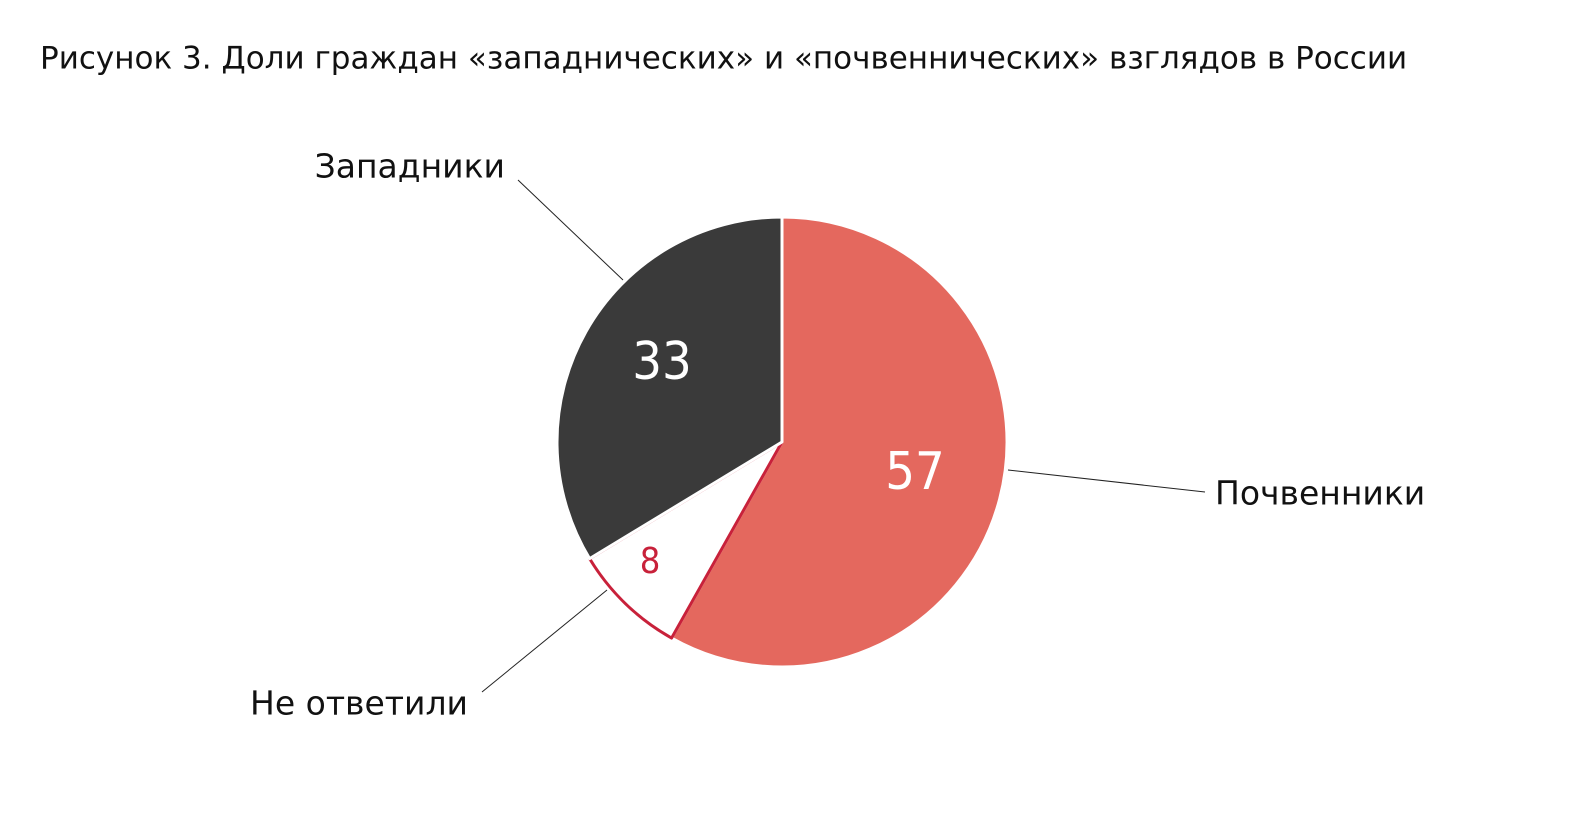 This screenshot has width=1583, height=822. Describe the element at coordinates (662, 362) in the screenshot. I see `data-label: 33` at that location.